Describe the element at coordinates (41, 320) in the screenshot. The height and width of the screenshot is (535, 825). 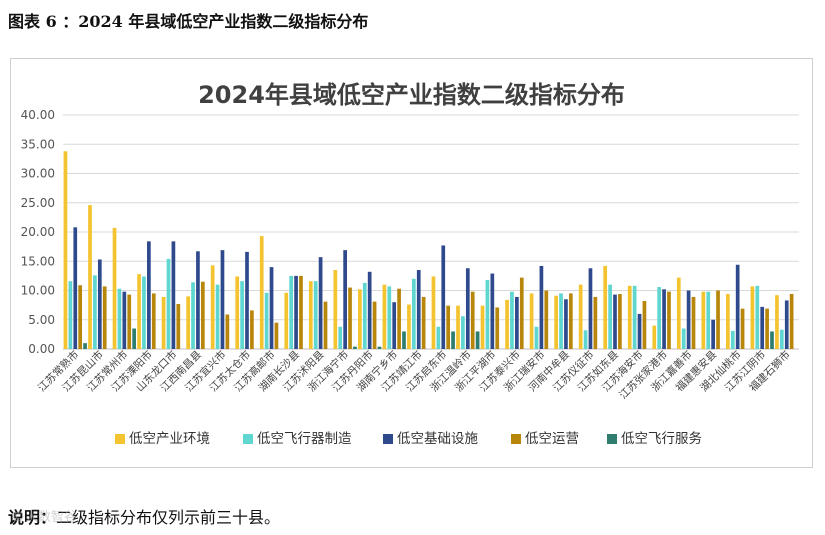
I see `y-tick-label: 5.00` at that location.